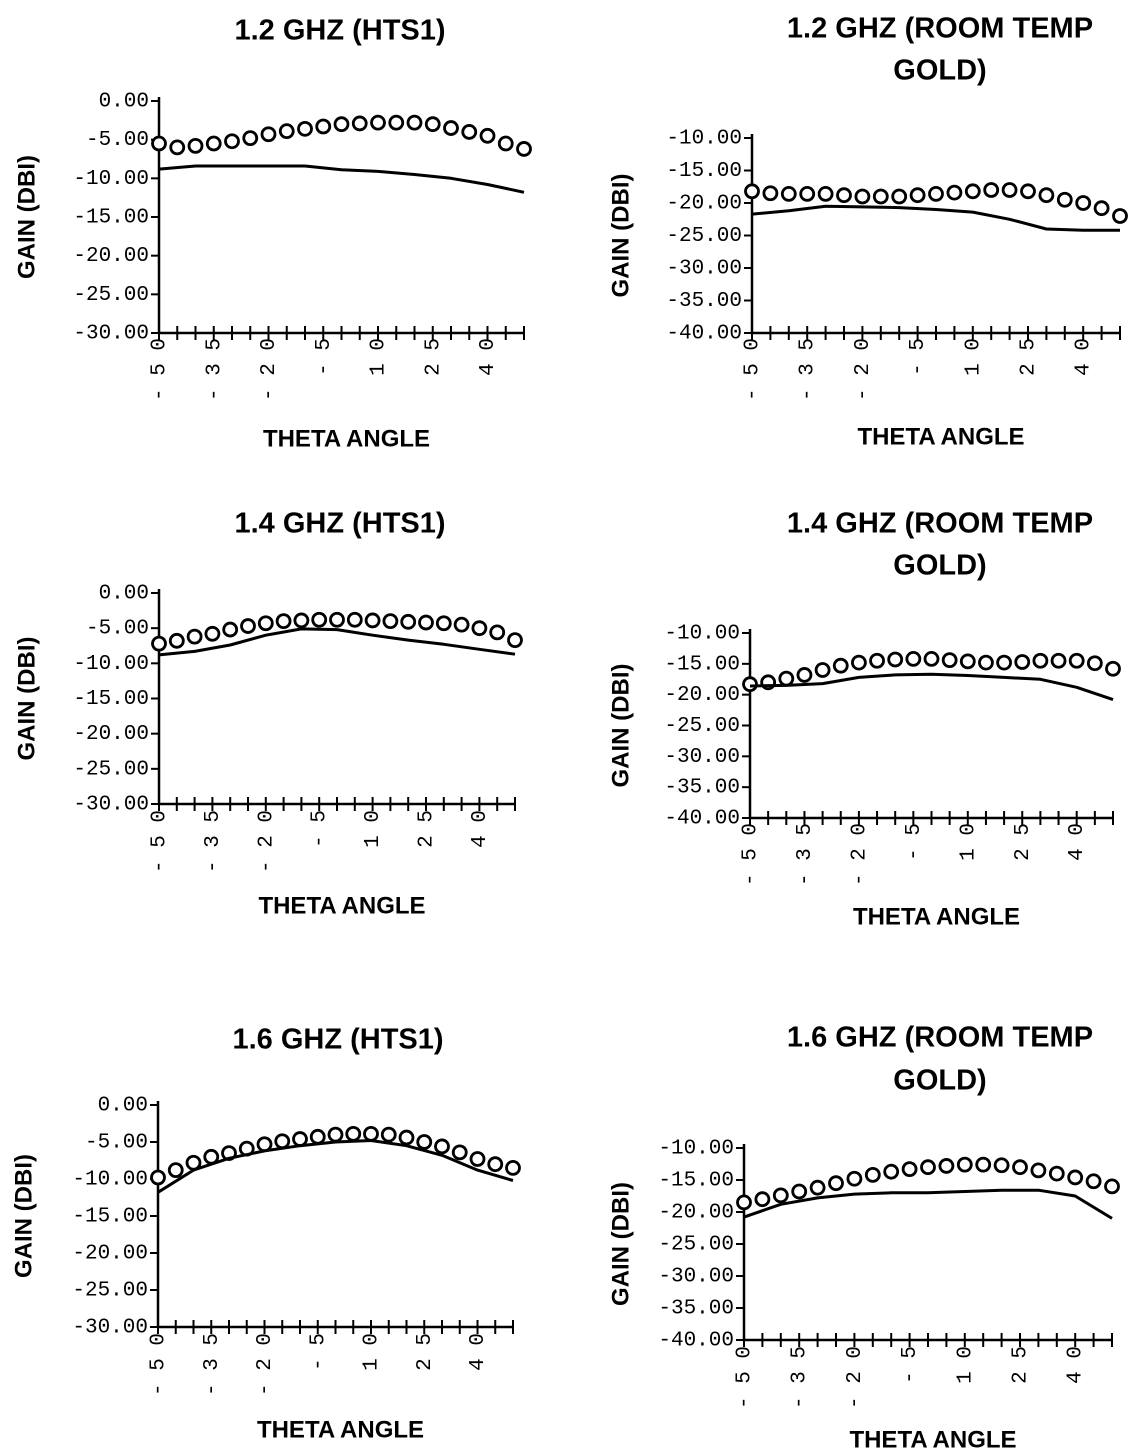 The image size is (1128, 1448). I want to click on chart-title: 1.2 GHZ (ROOM TEMP, so click(940, 29).